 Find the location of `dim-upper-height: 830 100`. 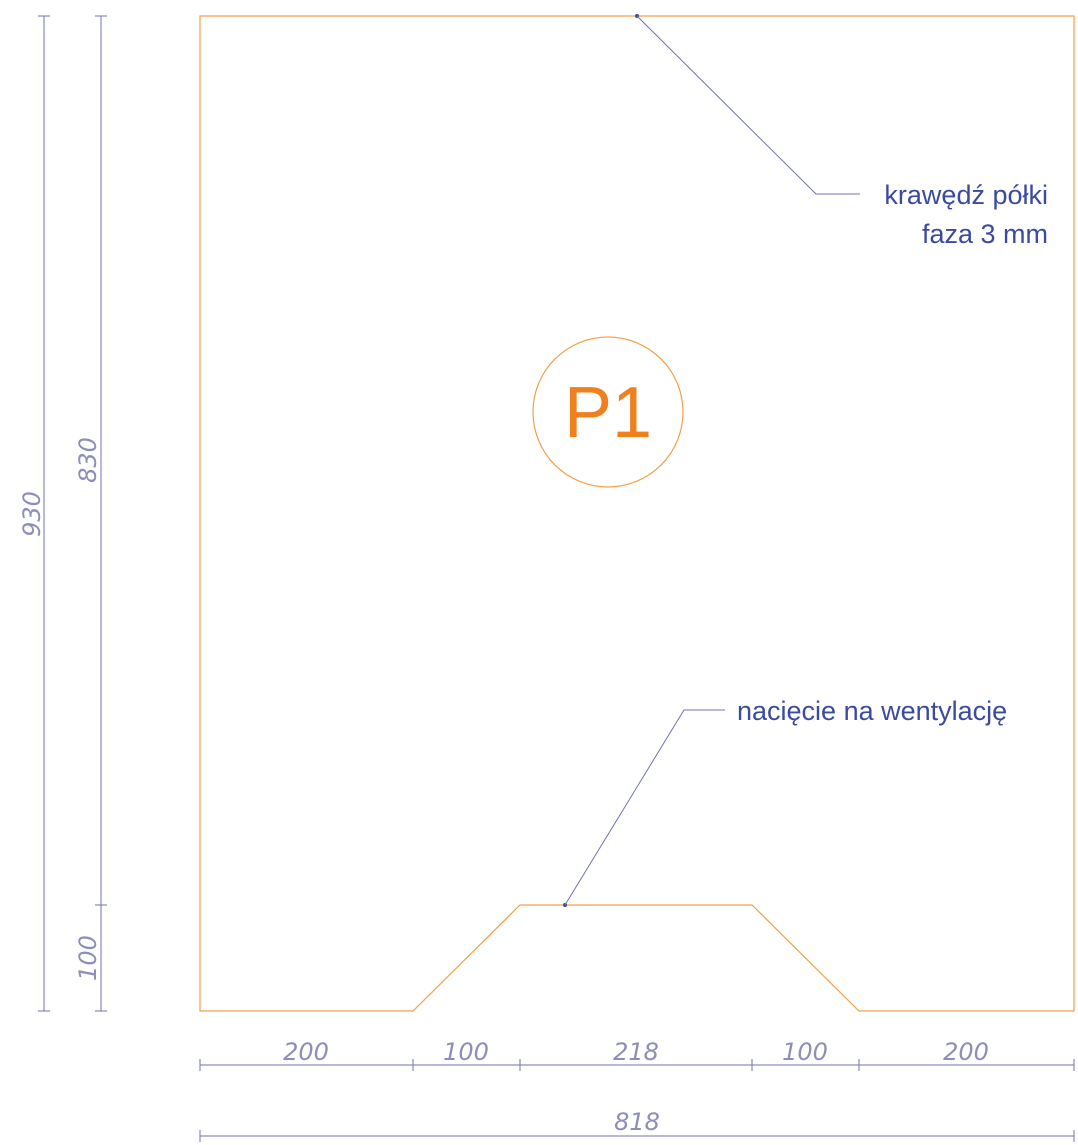

dim-upper-height: 830 100 is located at coordinates (90, 513).